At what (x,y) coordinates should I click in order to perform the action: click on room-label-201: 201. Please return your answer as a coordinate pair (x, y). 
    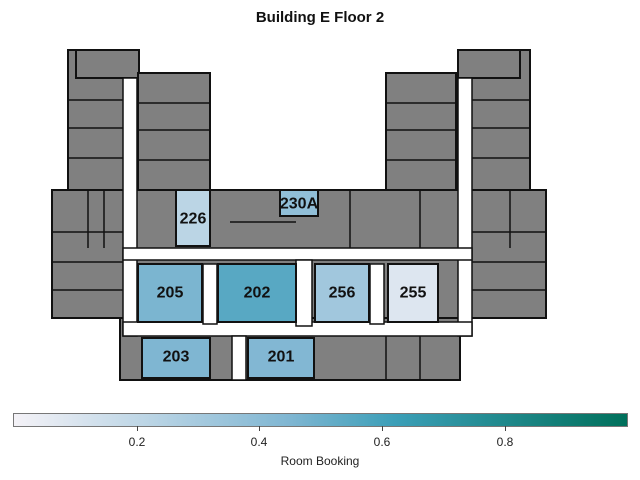
    Looking at the image, I should click on (281, 357).